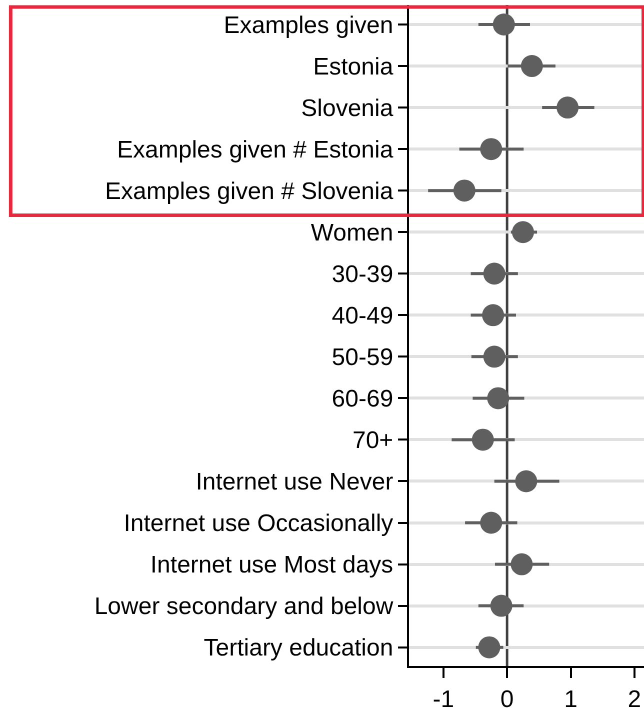 This screenshot has height=715, width=644. Describe the element at coordinates (309, 25) in the screenshot. I see `y-tick-label: Examples given` at that location.